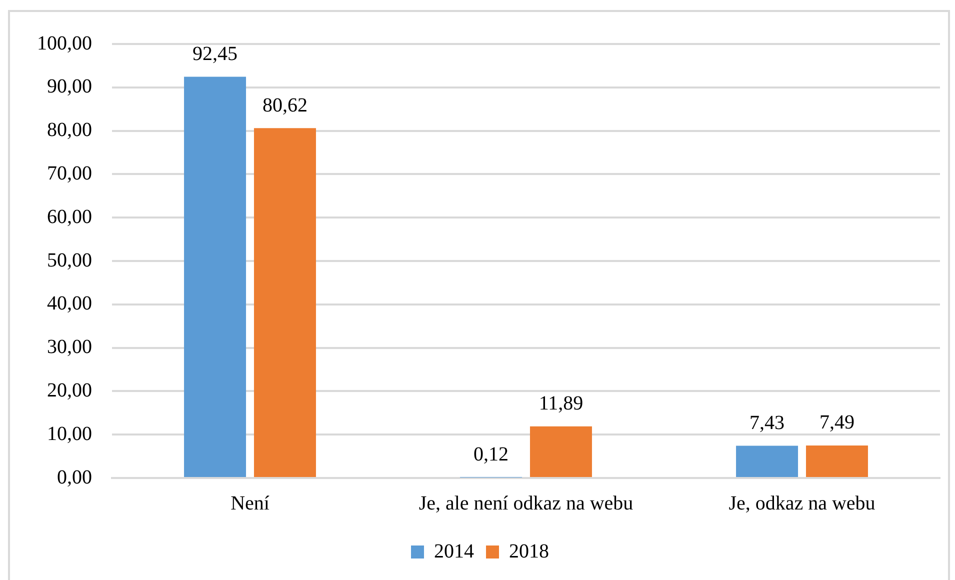  Describe the element at coordinates (767, 423) in the screenshot. I see `data-label: 7,43` at that location.